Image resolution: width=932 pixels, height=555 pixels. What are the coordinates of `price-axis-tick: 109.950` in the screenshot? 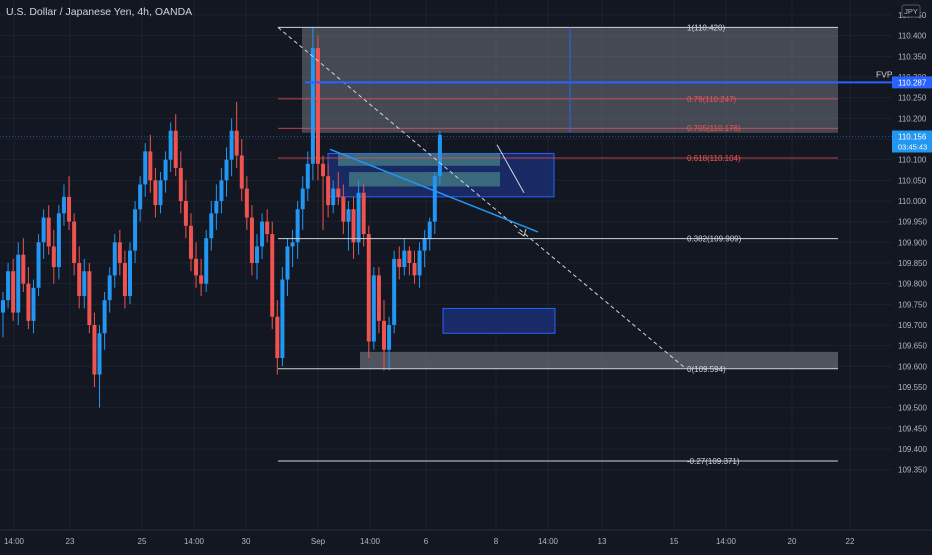 It's located at (912, 222).